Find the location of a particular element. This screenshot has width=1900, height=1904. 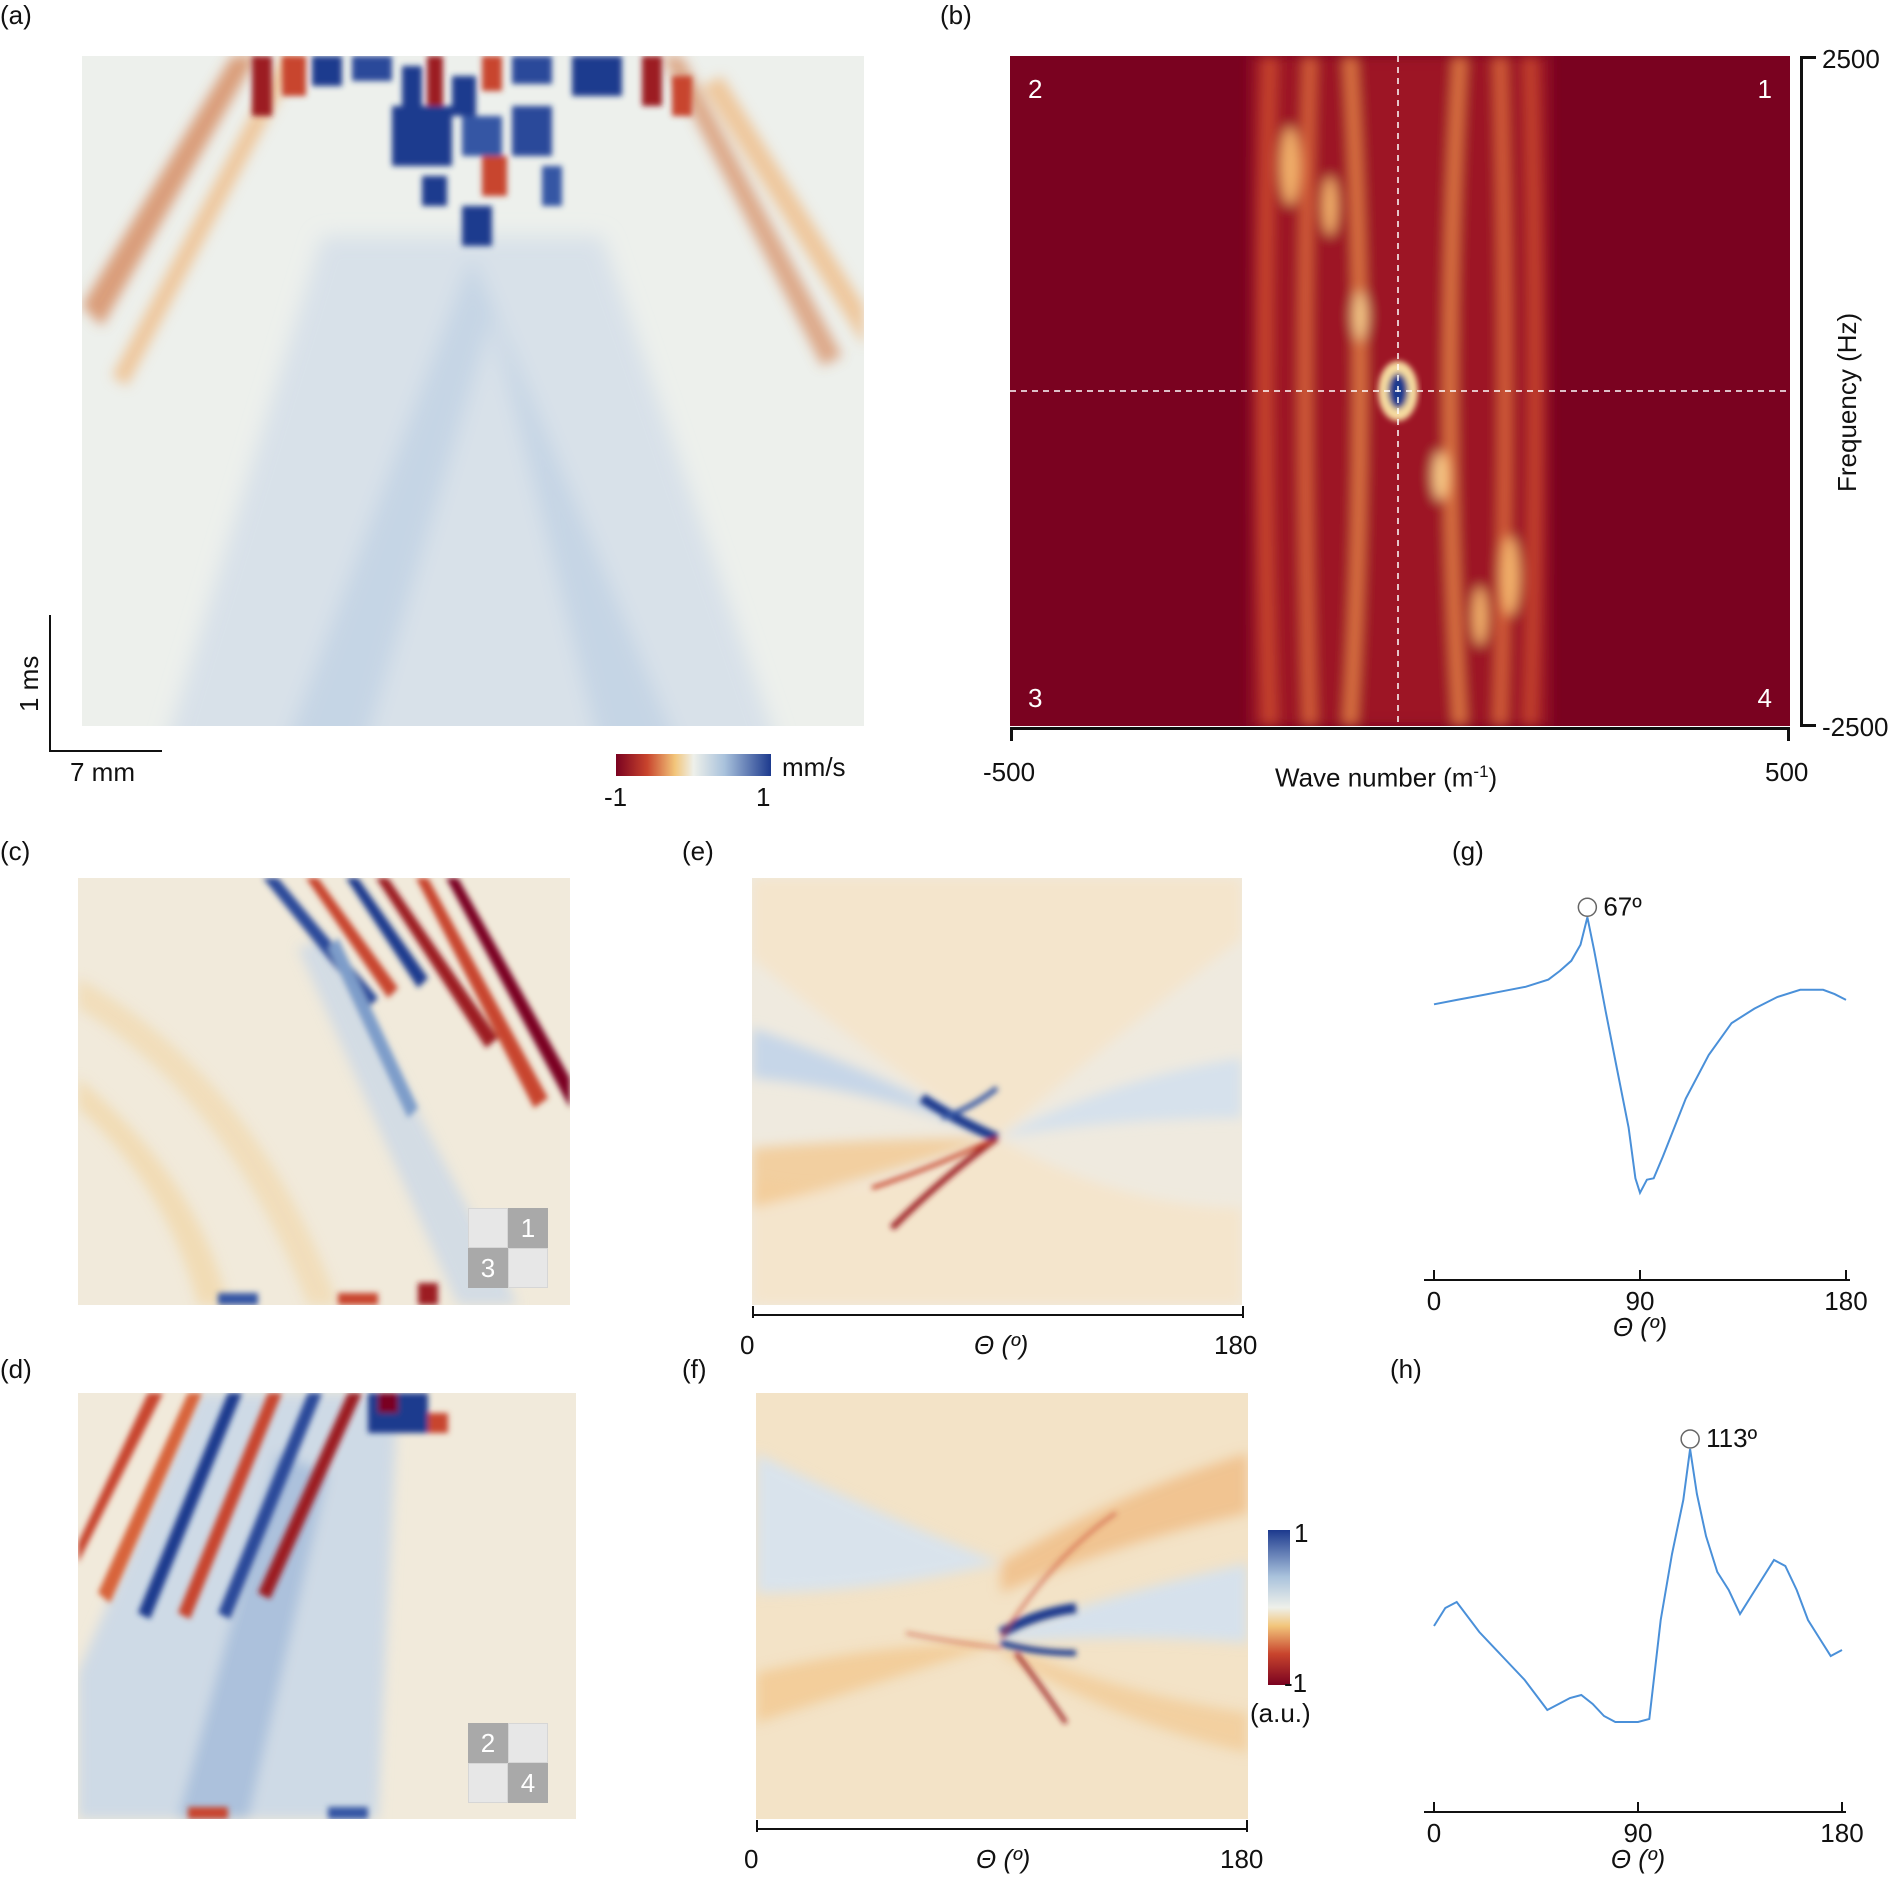

panel-b-label: (b) is located at coordinates (956, 15).